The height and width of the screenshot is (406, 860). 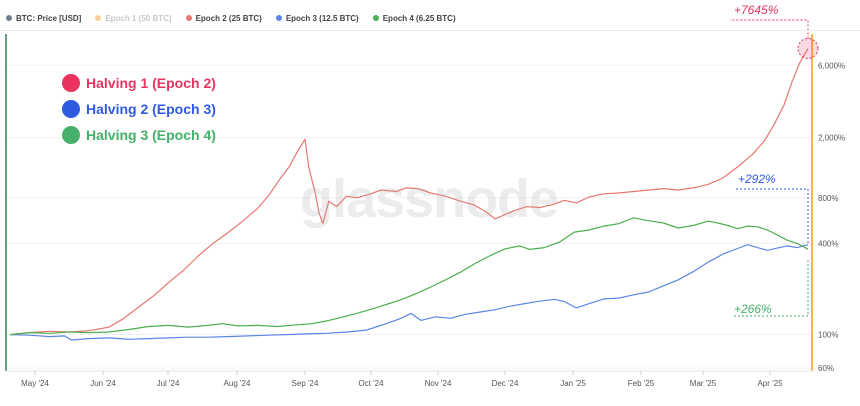 I want to click on legend-item: Epoch 2 (25 BTC), so click(x=223, y=18).